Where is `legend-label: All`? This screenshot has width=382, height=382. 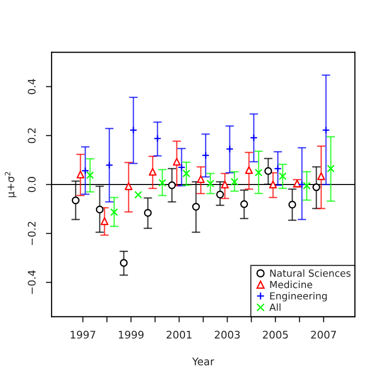 legend-label: All is located at coordinates (274, 307).